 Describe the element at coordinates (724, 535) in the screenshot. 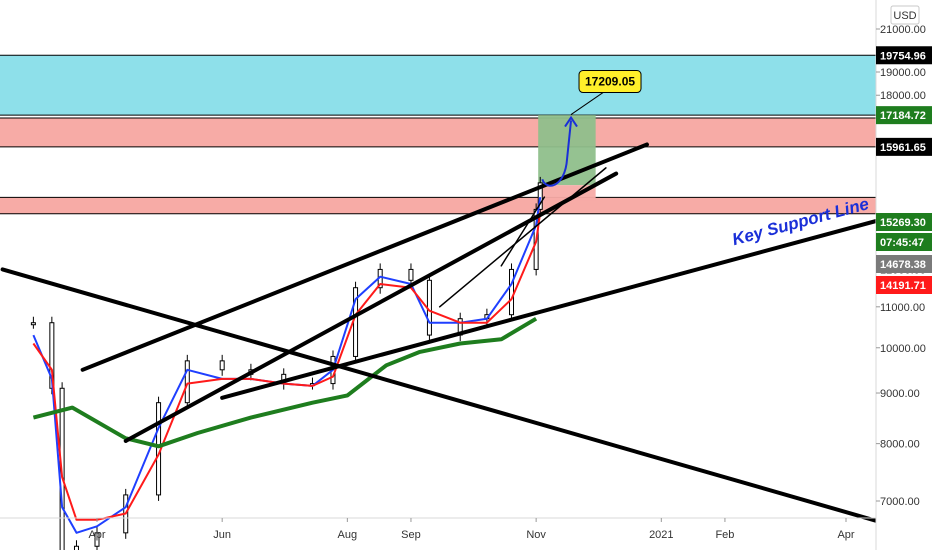

I see `x-tick-label: Feb` at that location.